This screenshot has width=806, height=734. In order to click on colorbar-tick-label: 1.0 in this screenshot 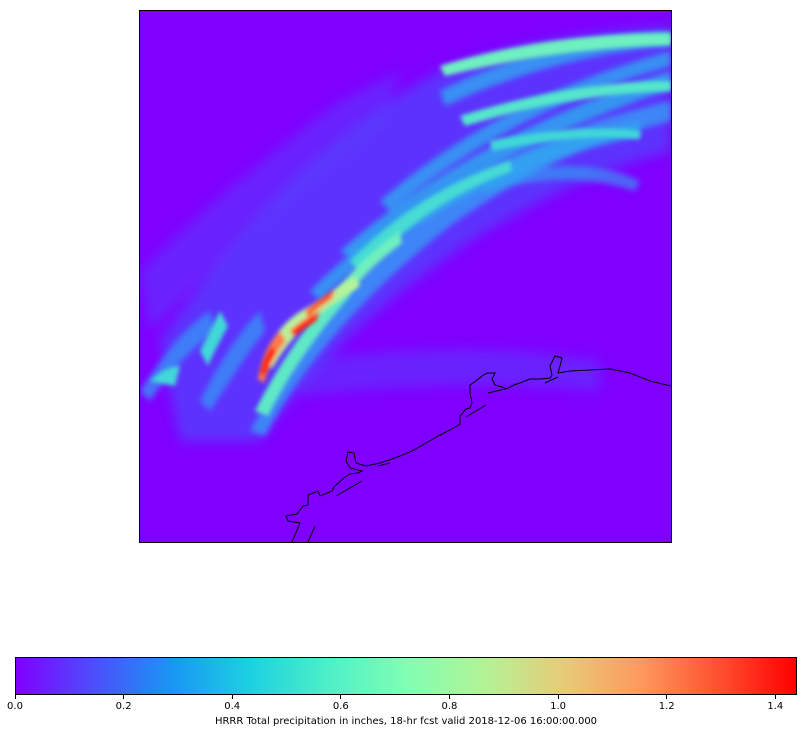, I will do `click(558, 706)`.